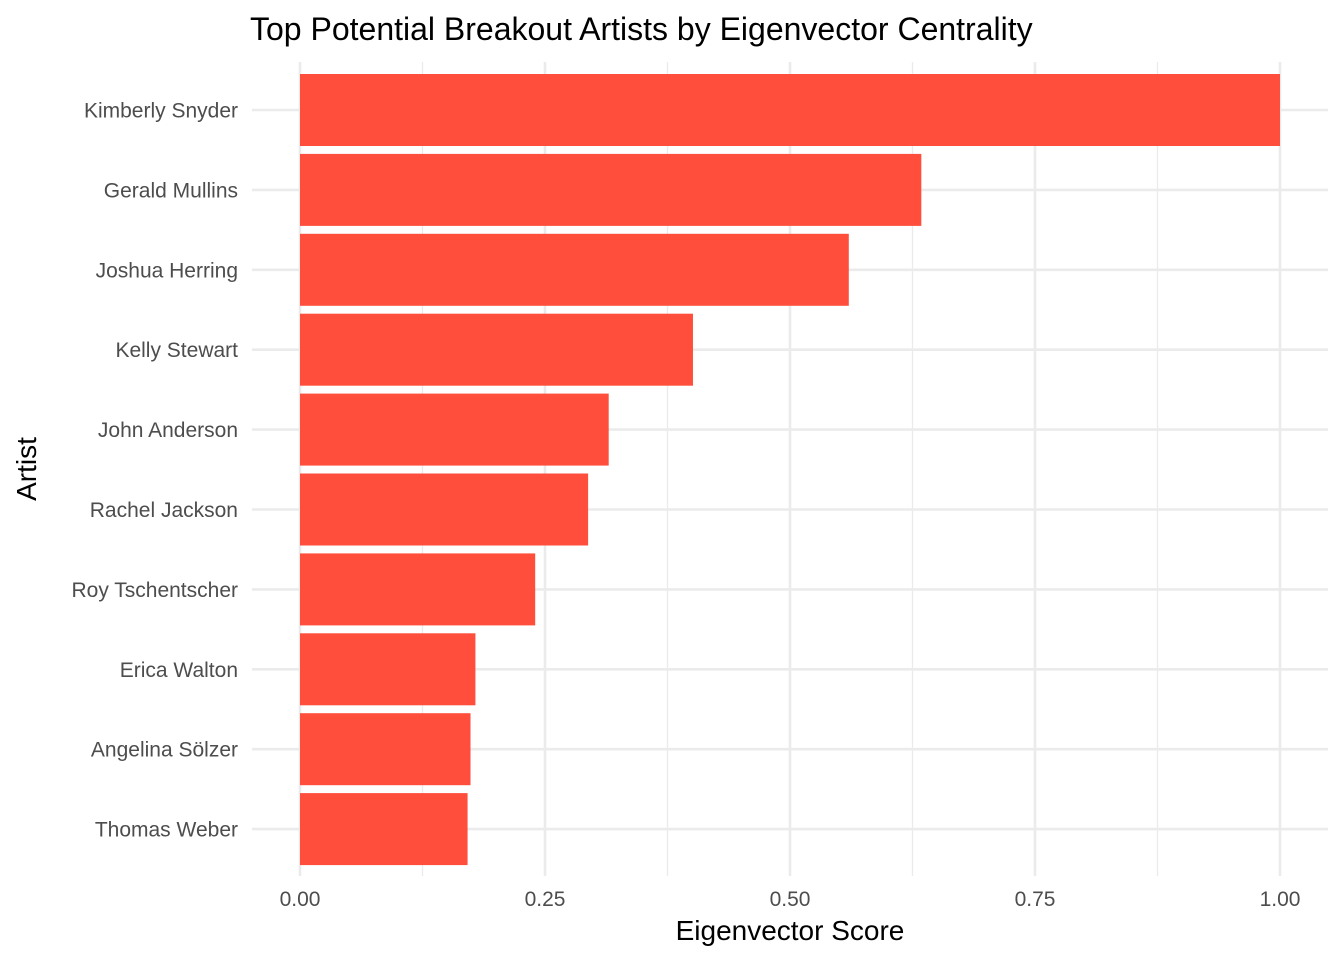 Image resolution: width=1344 pixels, height=965 pixels. Describe the element at coordinates (167, 270) in the screenshot. I see `y-tick-label: Joshua Herring` at that location.